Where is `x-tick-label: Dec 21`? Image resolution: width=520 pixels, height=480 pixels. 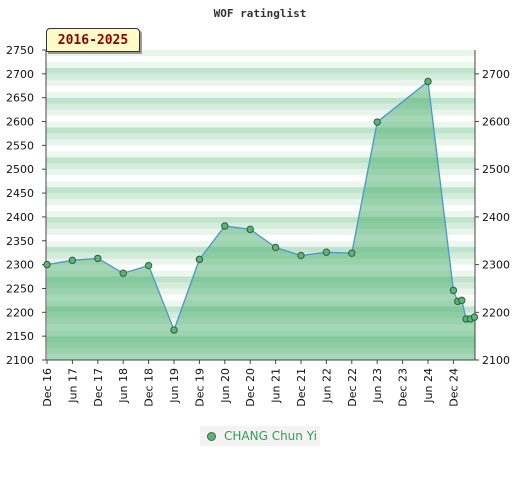 x-tick-label: Dec 21 is located at coordinates (301, 387).